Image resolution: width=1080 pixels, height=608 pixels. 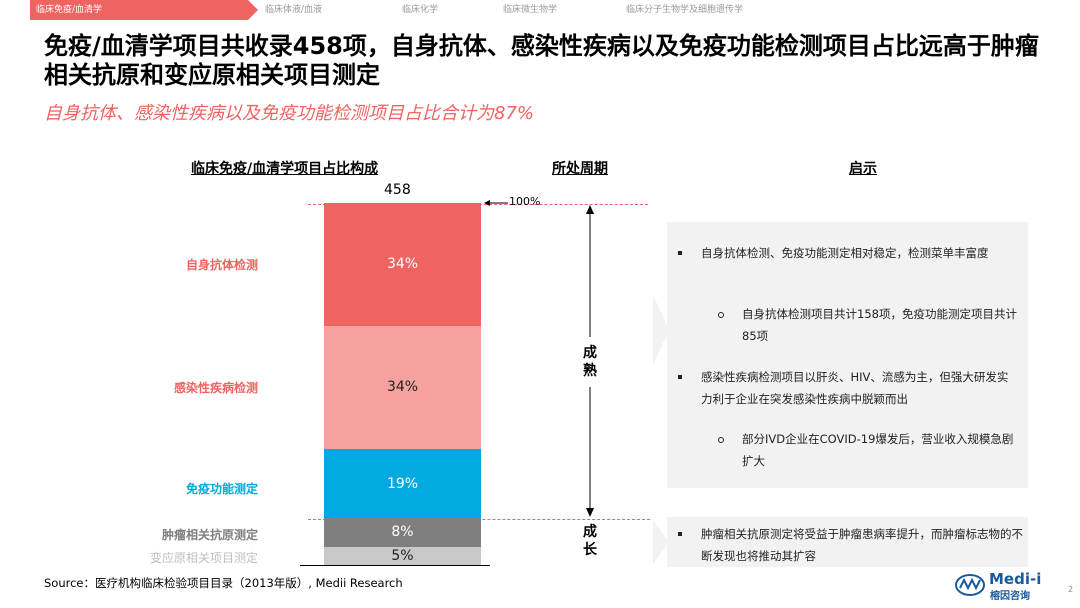 I want to click on category-label-infectious: 感染性疾病检测, so click(x=215, y=388).